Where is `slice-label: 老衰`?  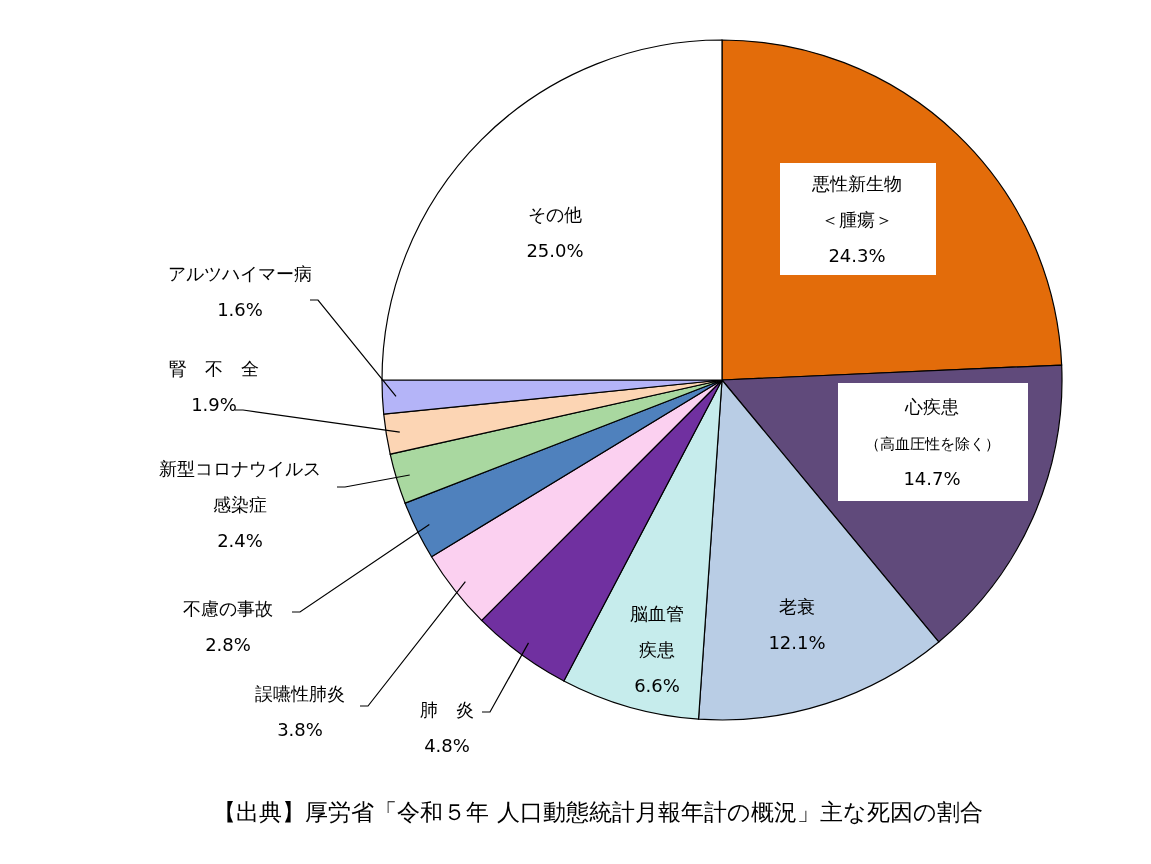 slice-label: 老衰 is located at coordinates (797, 606).